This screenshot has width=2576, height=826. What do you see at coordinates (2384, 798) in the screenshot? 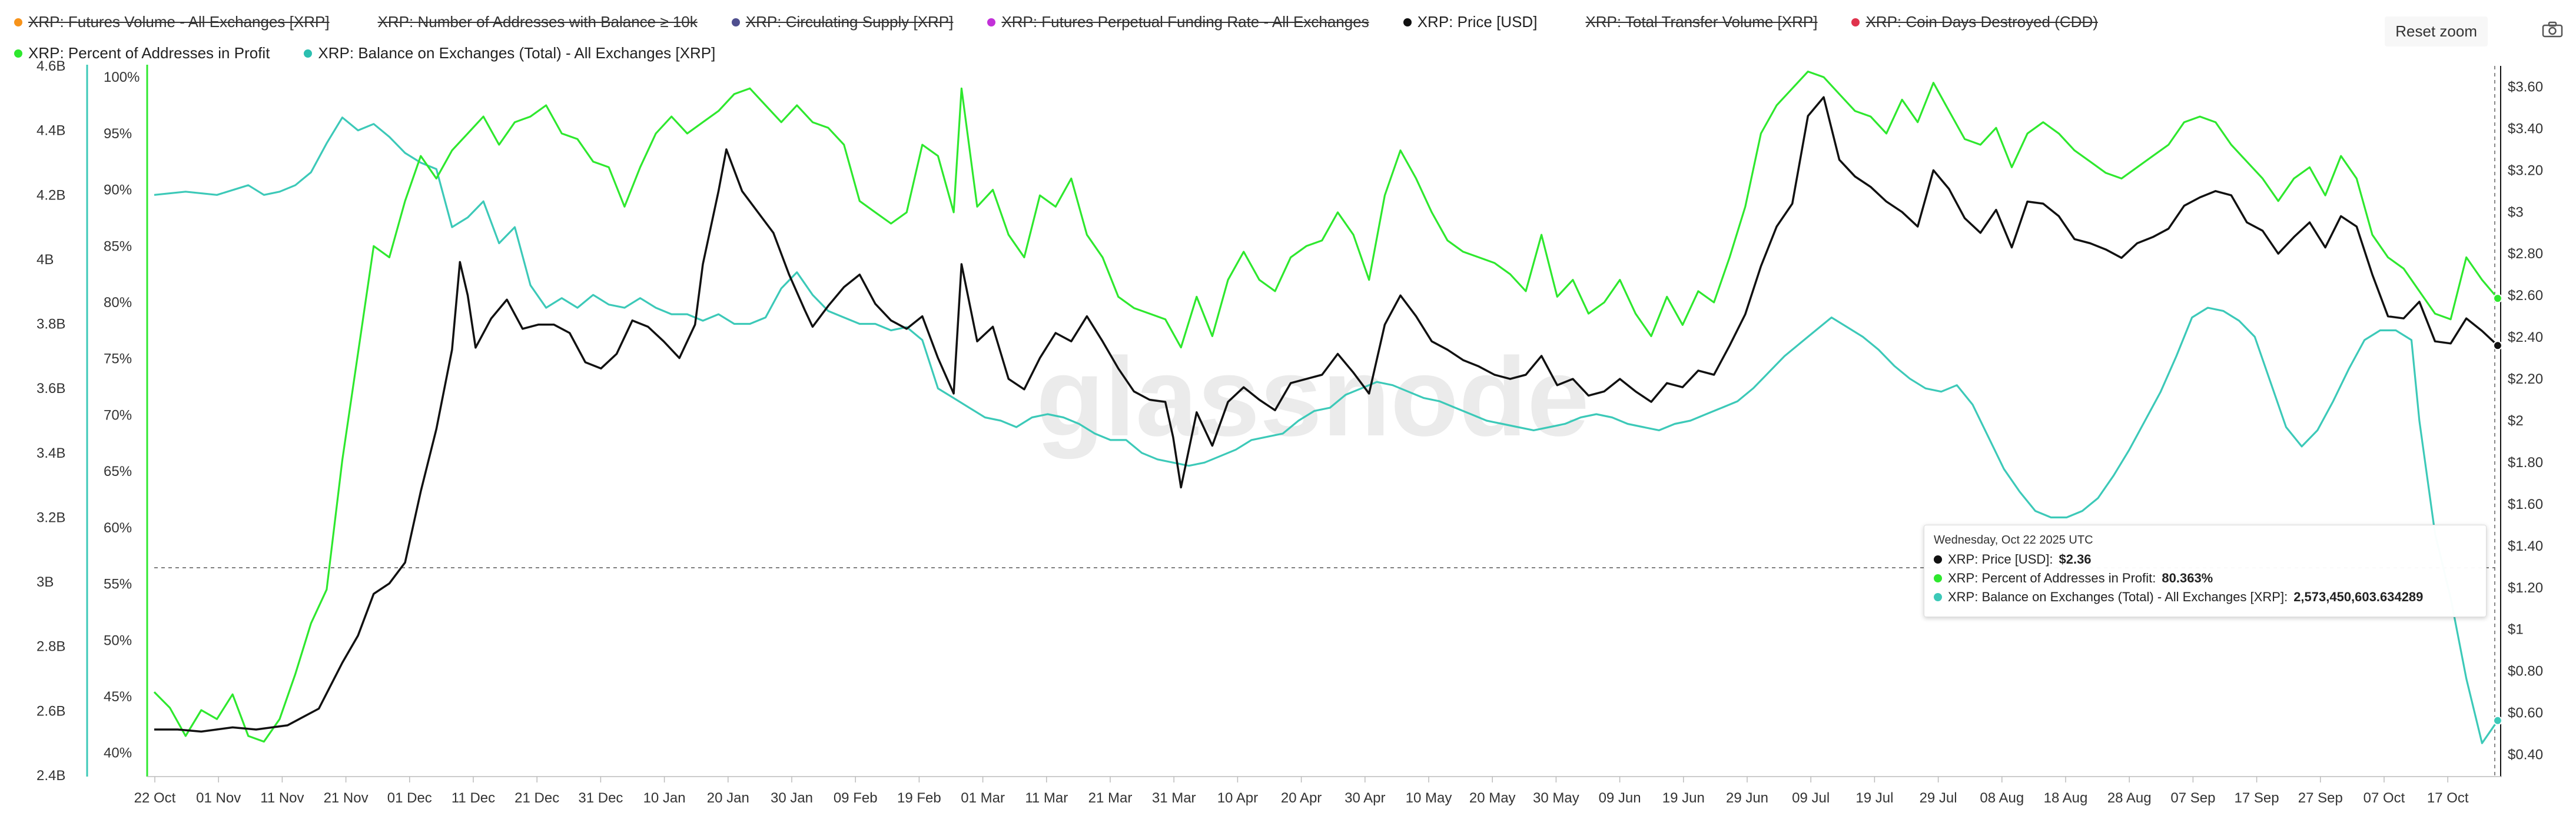
I see `x-tick-label: 07 Oct` at bounding box center [2384, 798].